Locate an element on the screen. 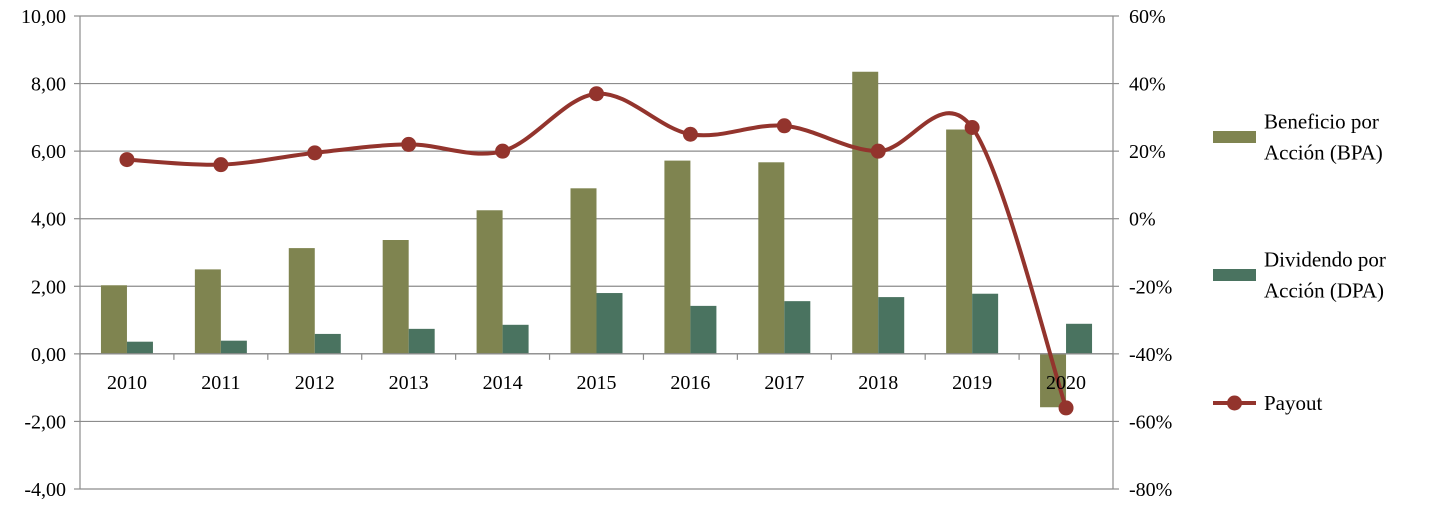 This screenshot has height=517, width=1429. right-axis-ticks: 60% 40% 20% 0% -20% -40% -60% -80% is located at coordinates (1150, 253).